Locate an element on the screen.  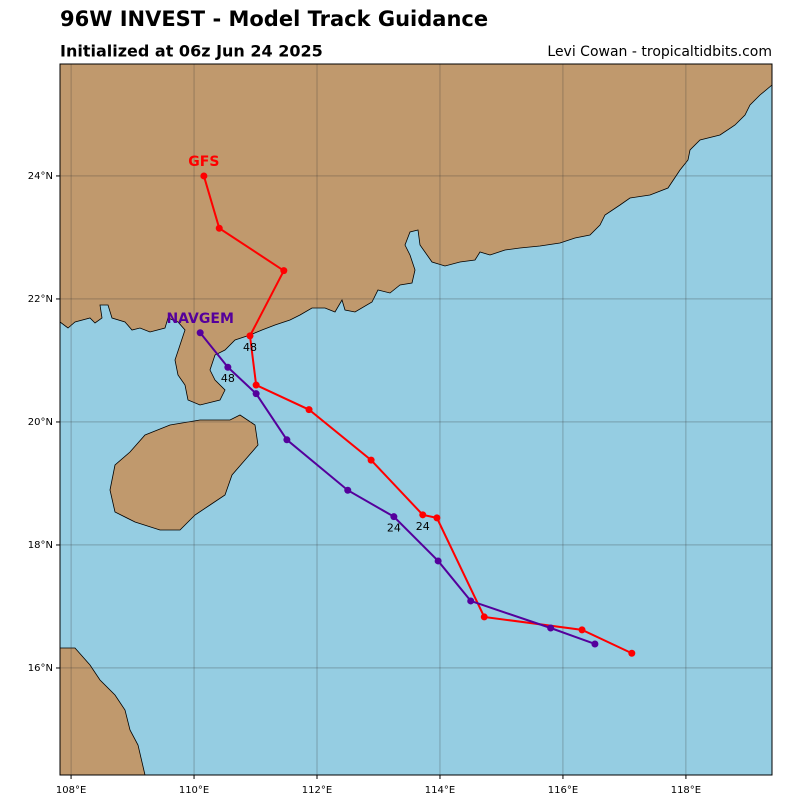
y-tick-label: 24°N is located at coordinates (40, 176).